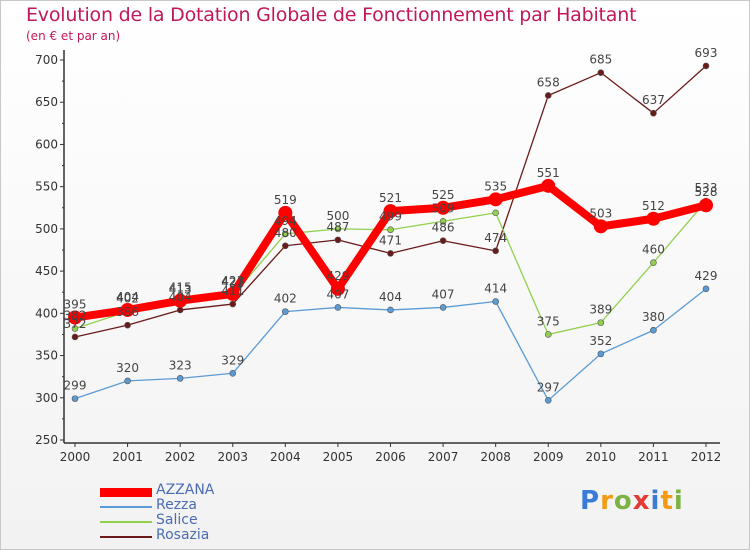 This screenshot has height=550, width=750. I want to click on chart-subtitle: (en € et par an), so click(73, 36).